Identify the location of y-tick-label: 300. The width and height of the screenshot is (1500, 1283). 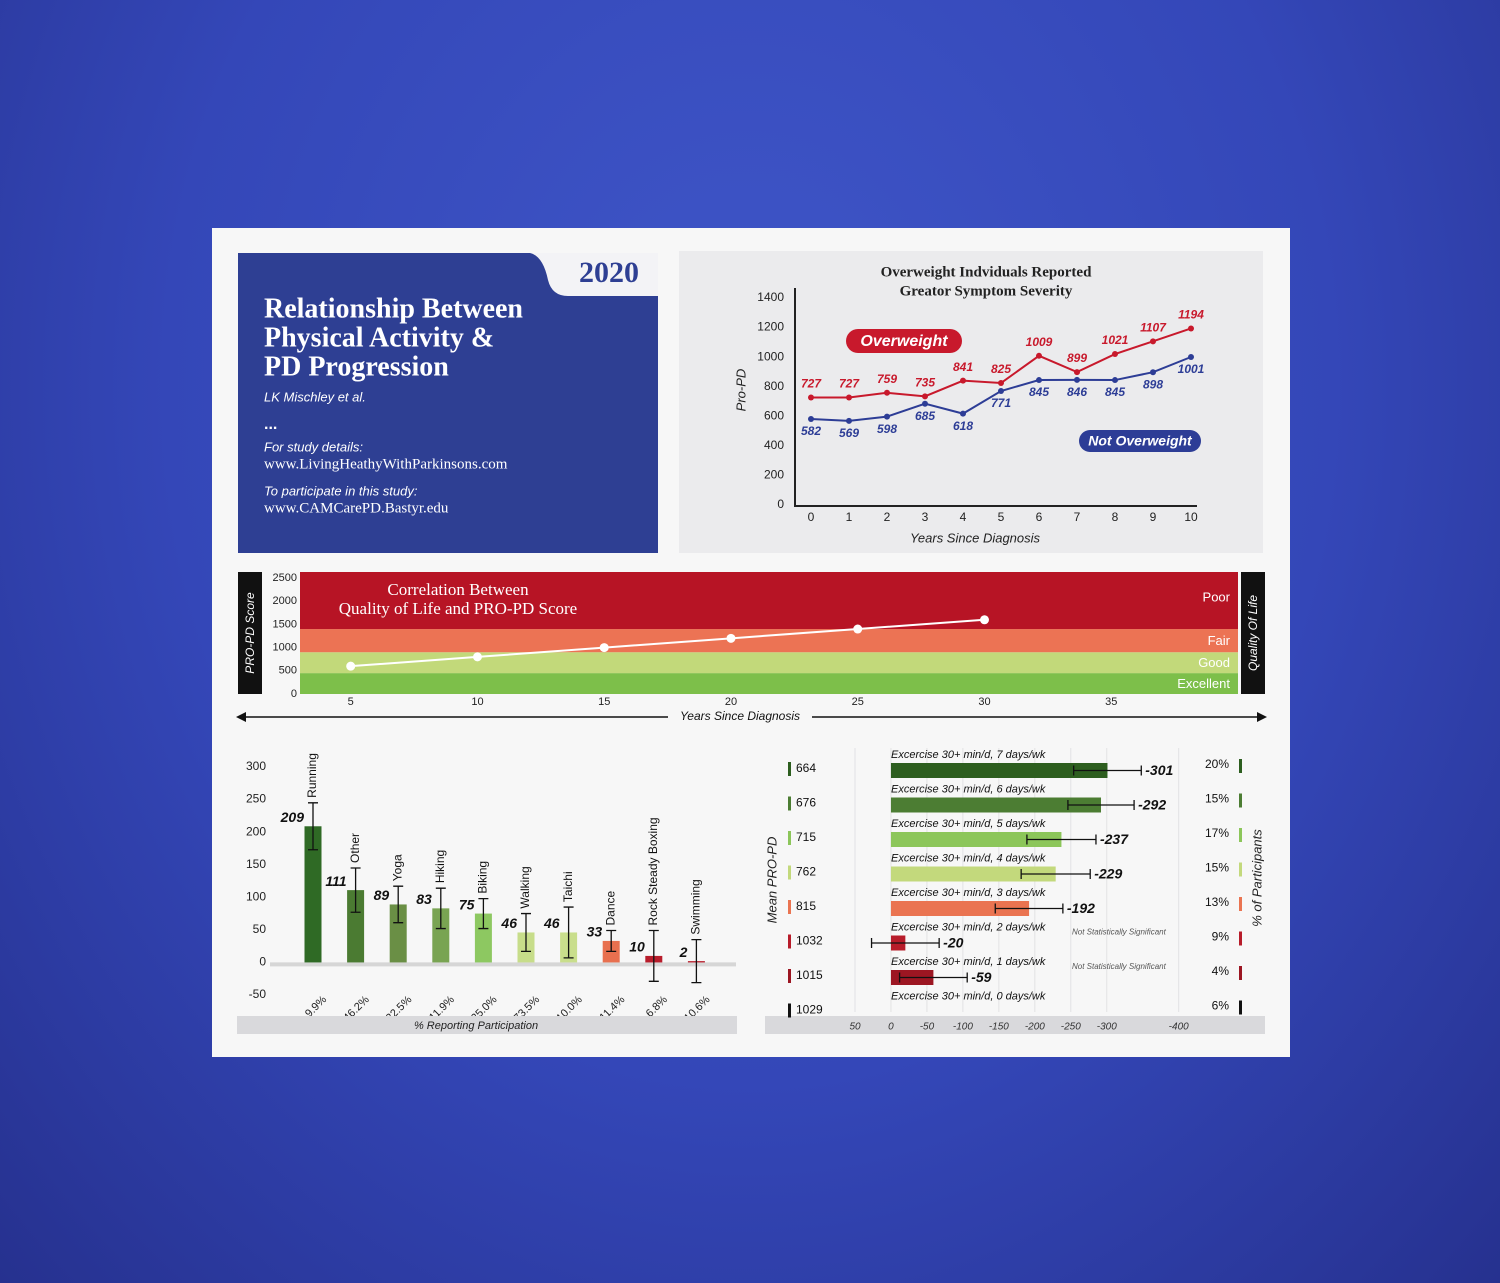
(256, 766).